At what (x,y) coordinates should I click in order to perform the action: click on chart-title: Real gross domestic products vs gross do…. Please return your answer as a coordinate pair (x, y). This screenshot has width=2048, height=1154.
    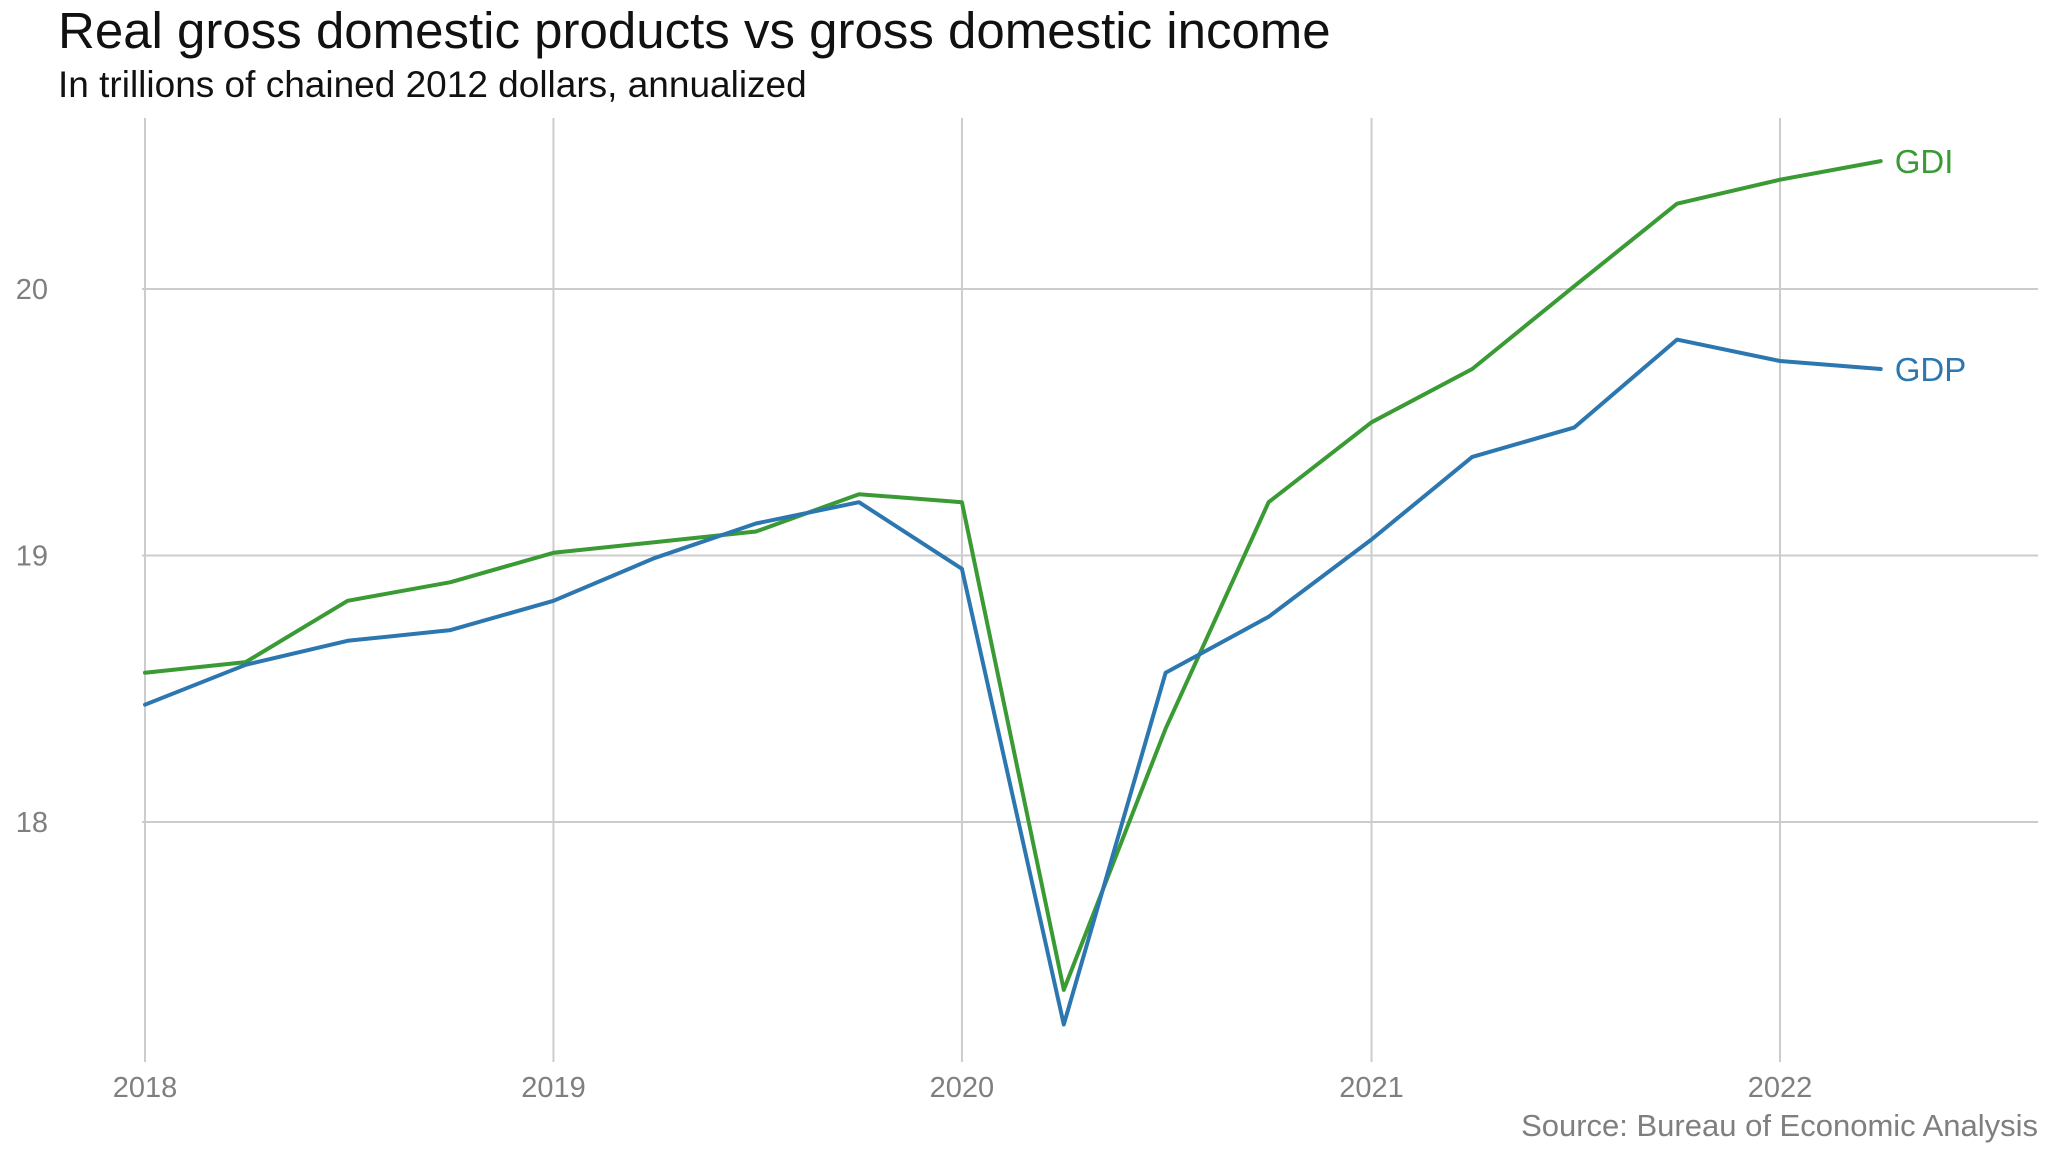
    Looking at the image, I should click on (694, 30).